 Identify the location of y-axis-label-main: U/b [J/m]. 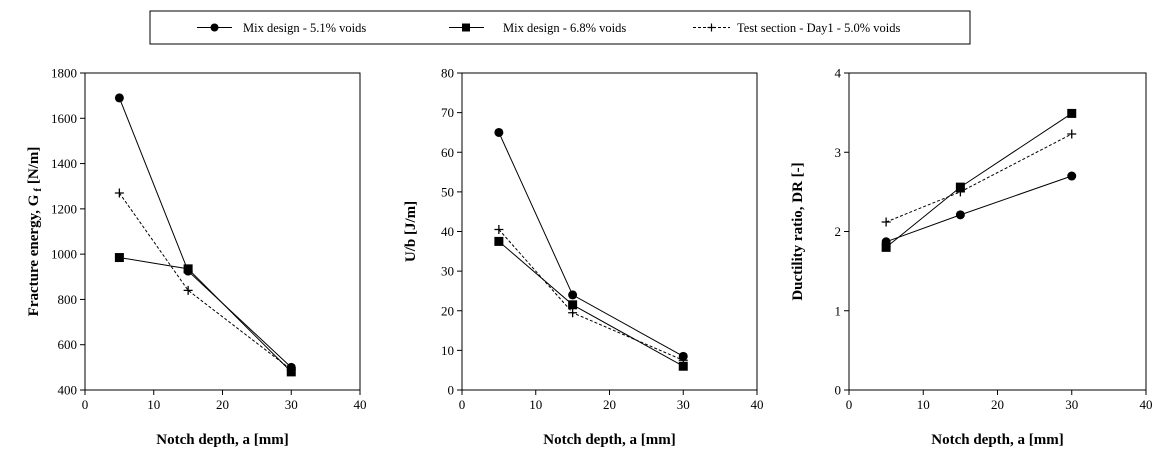
(411, 231).